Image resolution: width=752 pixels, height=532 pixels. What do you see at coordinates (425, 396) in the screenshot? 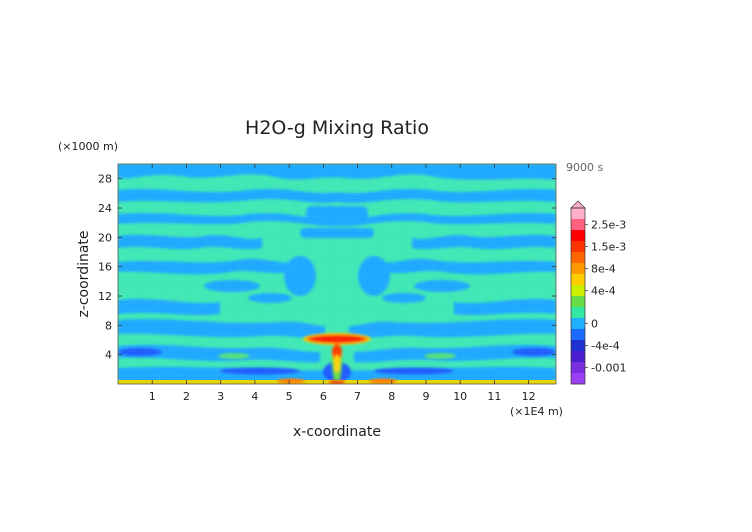
I see `x-tick-label: 9` at bounding box center [425, 396].